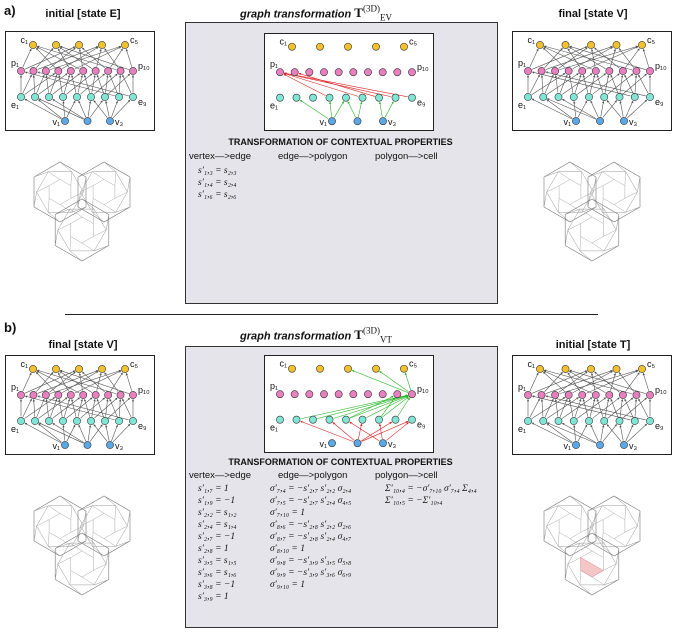  What do you see at coordinates (287, 585) in the screenshot?
I see `equation: σ′₉,₁₀ = 1` at bounding box center [287, 585].